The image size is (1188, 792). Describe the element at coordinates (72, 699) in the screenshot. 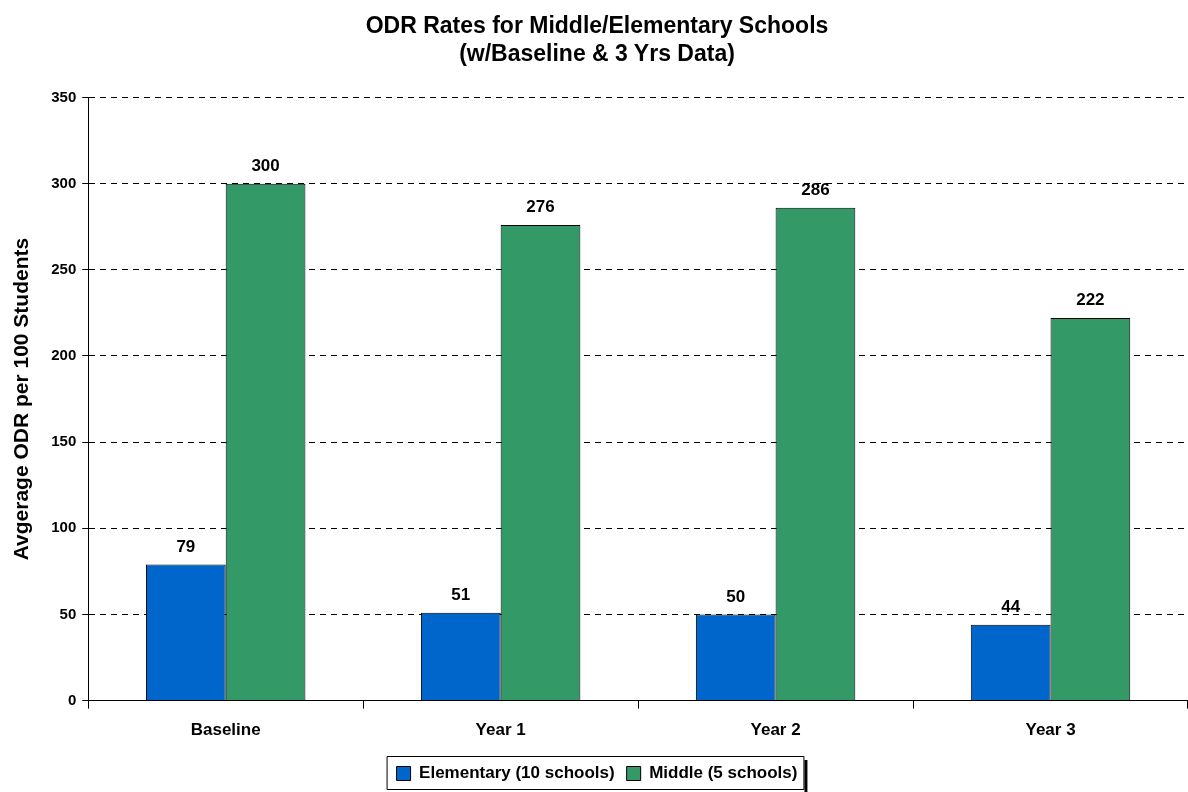

I see `y-tick-label: 0` at that location.